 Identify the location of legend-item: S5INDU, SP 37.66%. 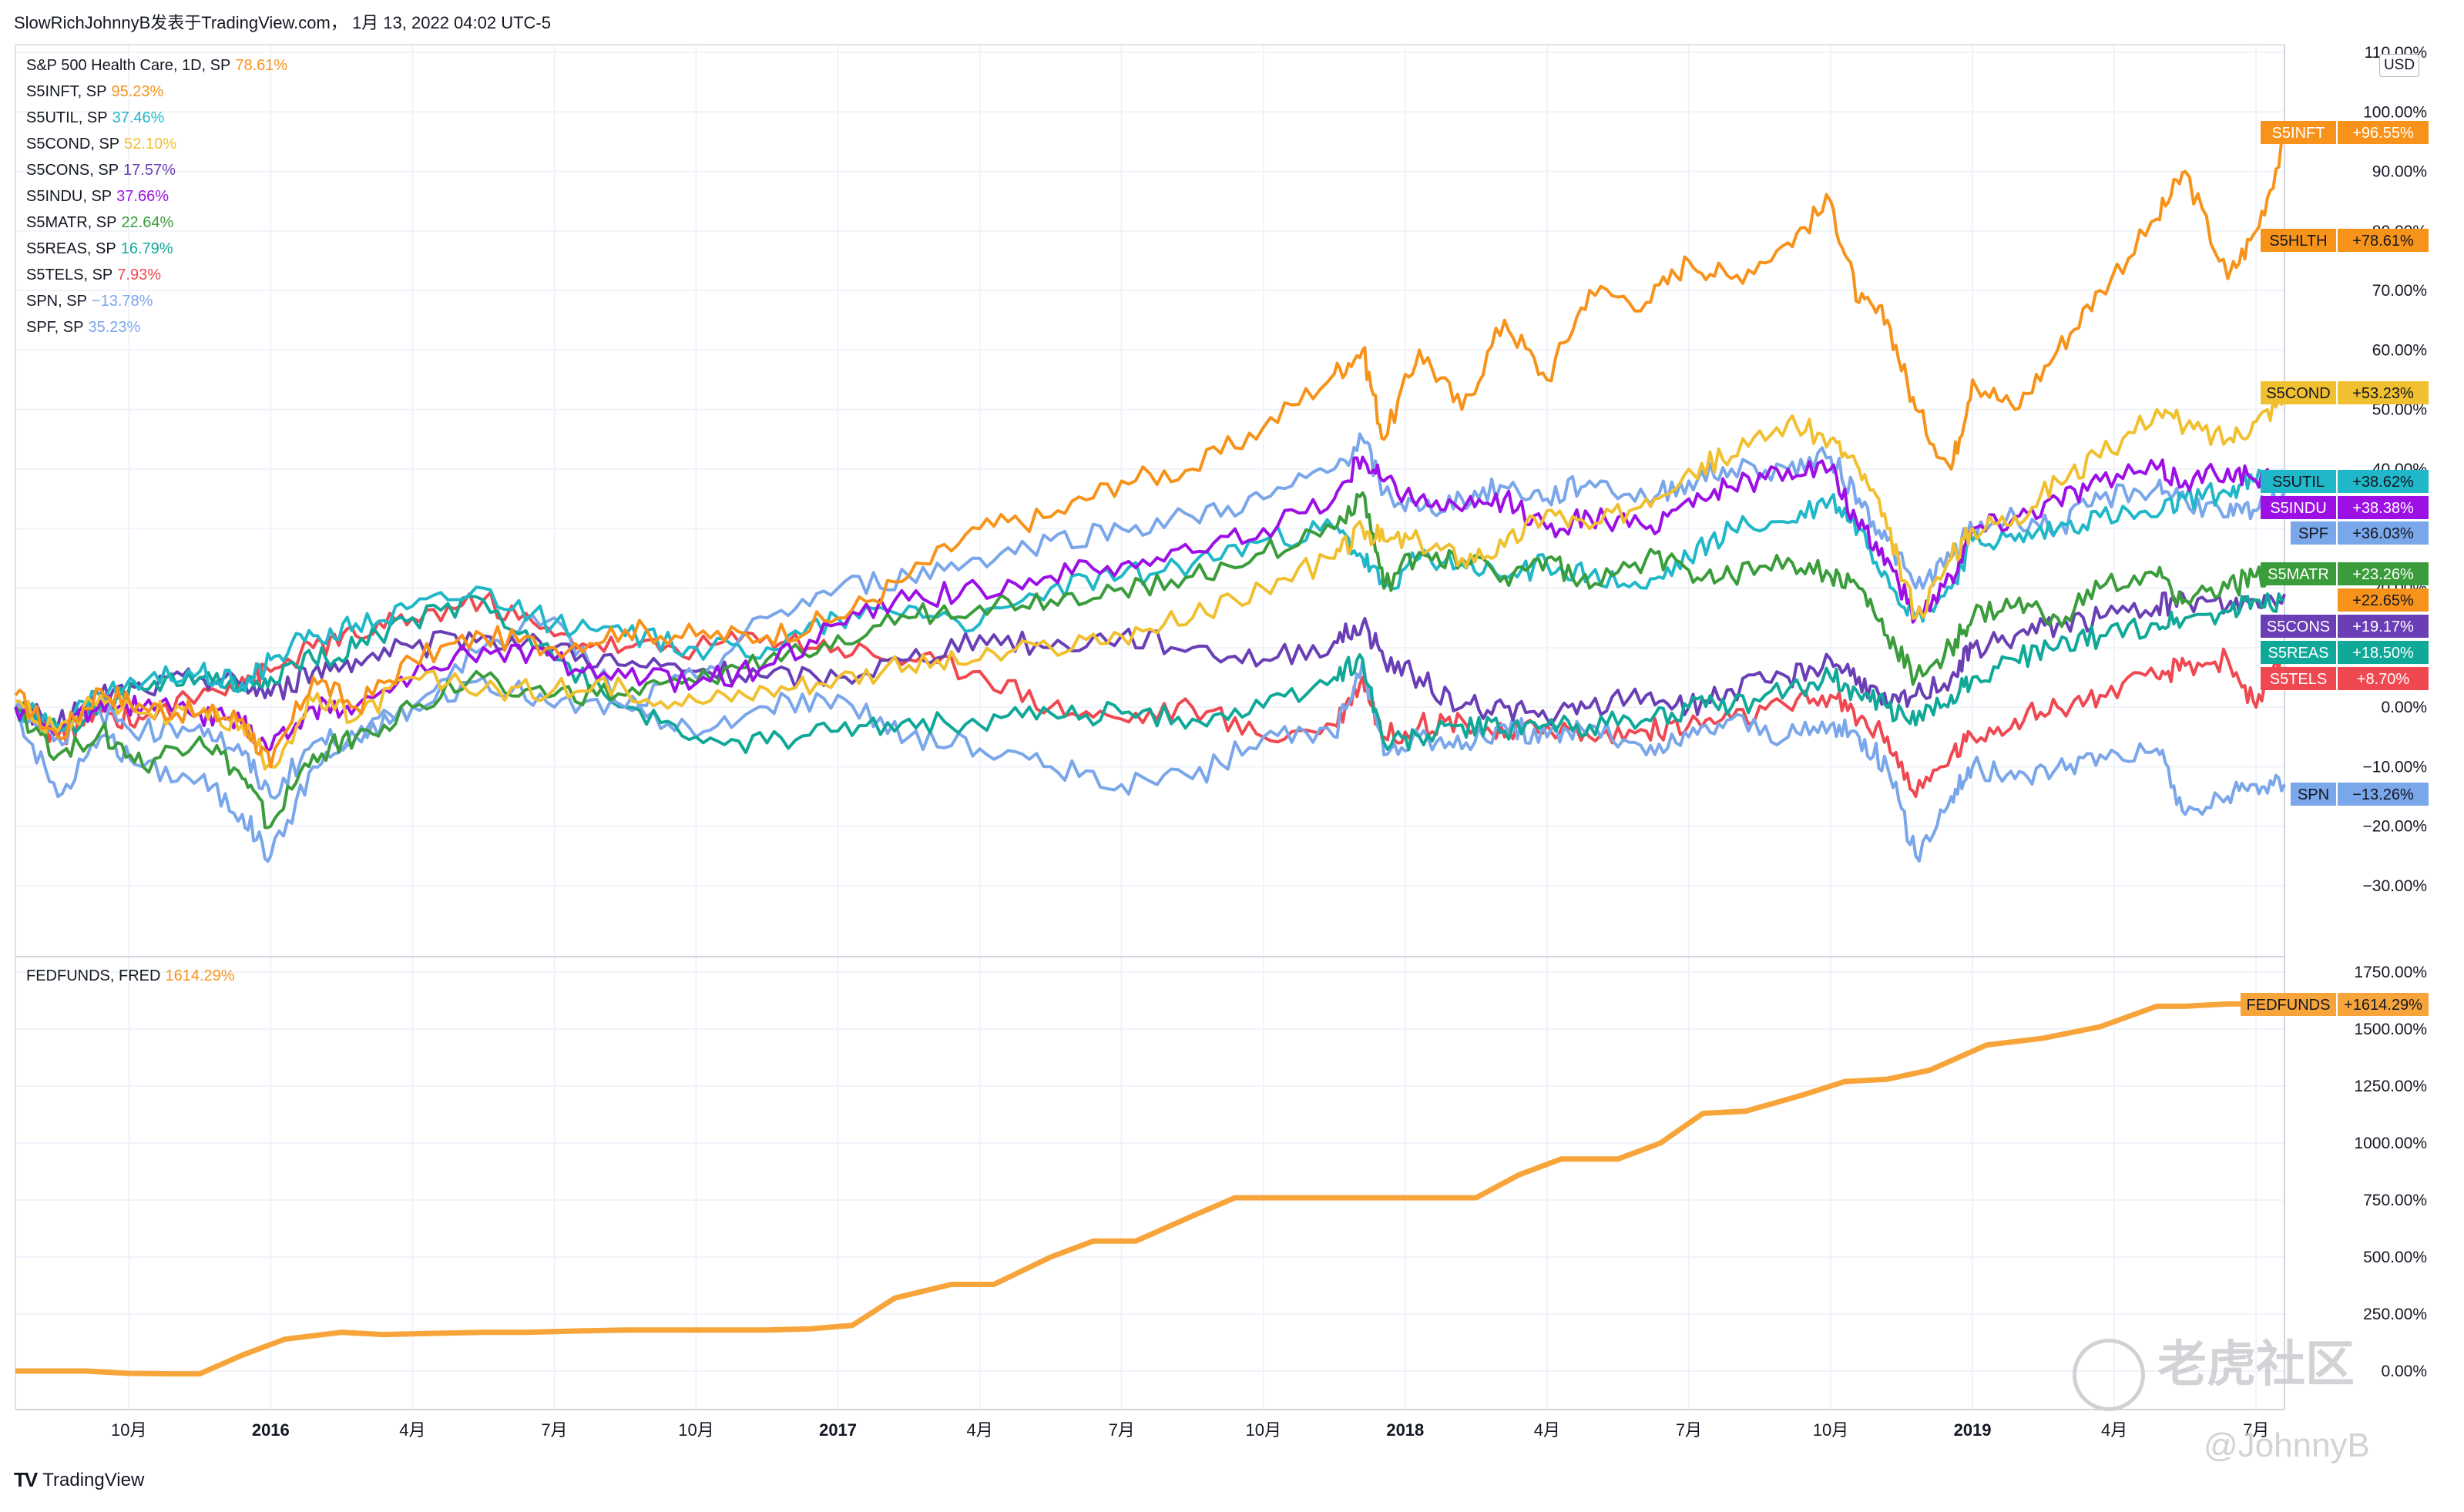
(157, 196).